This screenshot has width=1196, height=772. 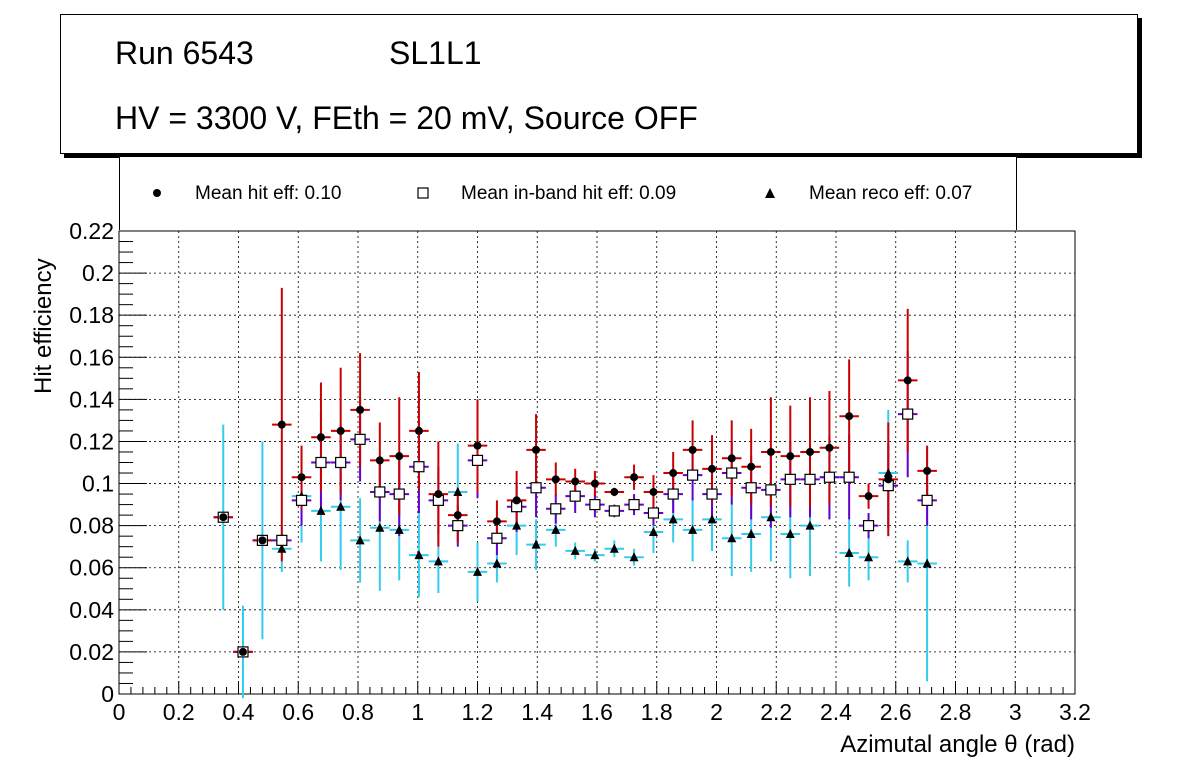 I want to click on y-tick-label: 0.16, so click(x=91, y=357).